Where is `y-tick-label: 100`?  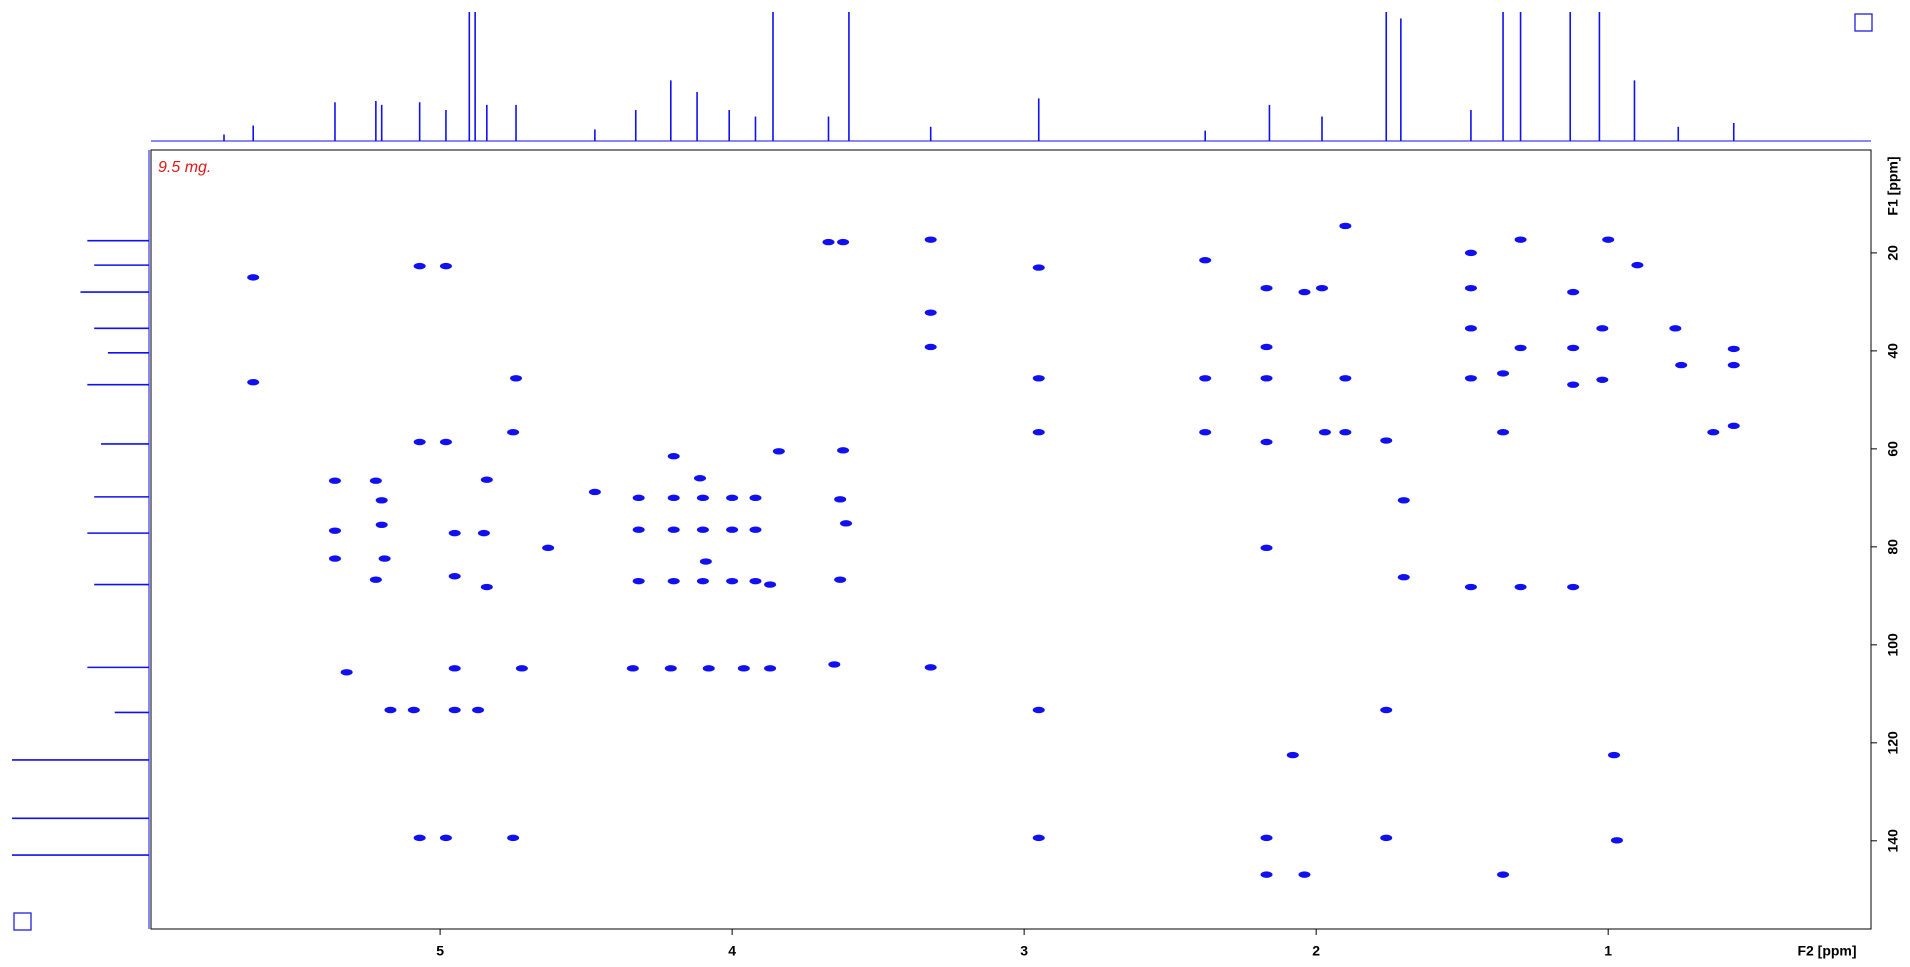
y-tick-label: 100 is located at coordinates (1893, 645).